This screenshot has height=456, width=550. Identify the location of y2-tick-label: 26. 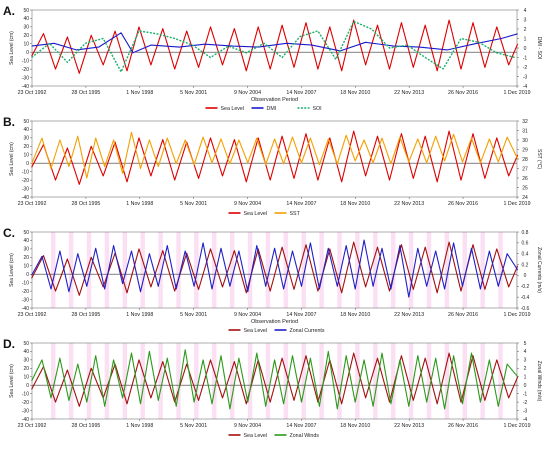
(525, 179).